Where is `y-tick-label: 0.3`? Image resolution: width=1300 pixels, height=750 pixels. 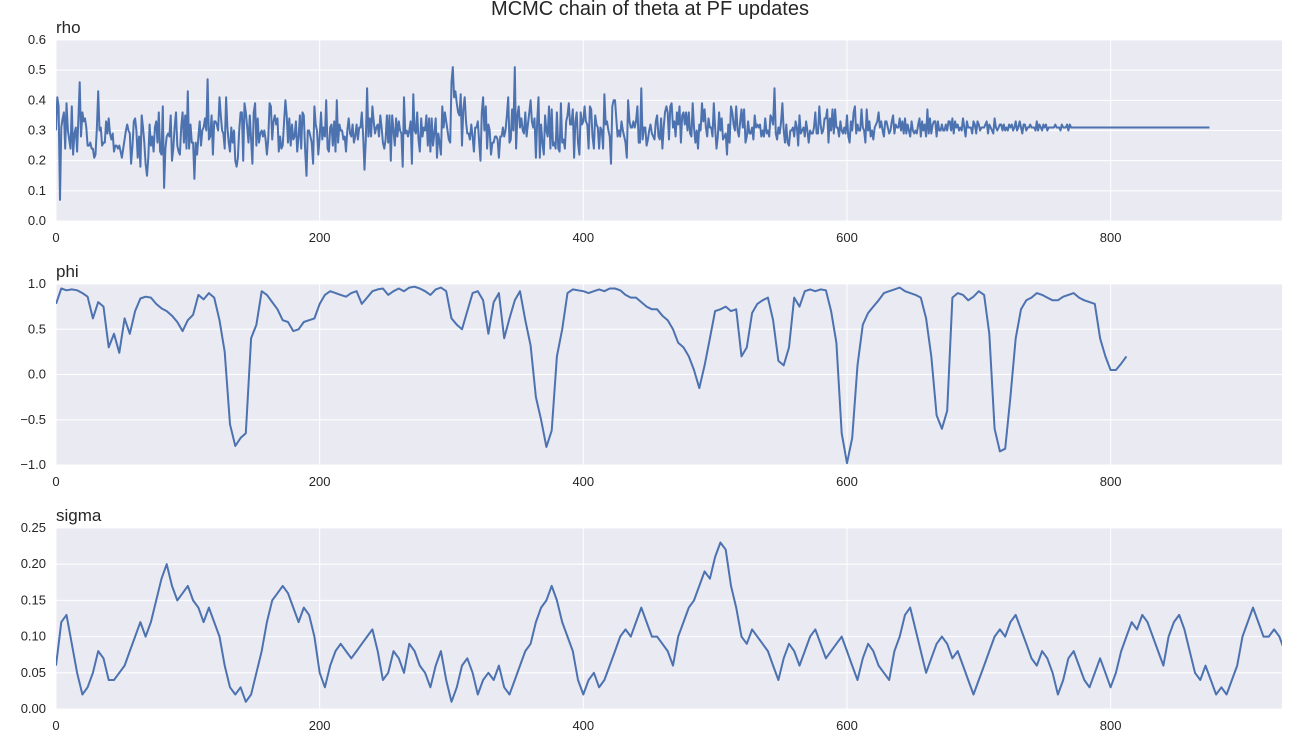 y-tick-label: 0.3 is located at coordinates (37, 130).